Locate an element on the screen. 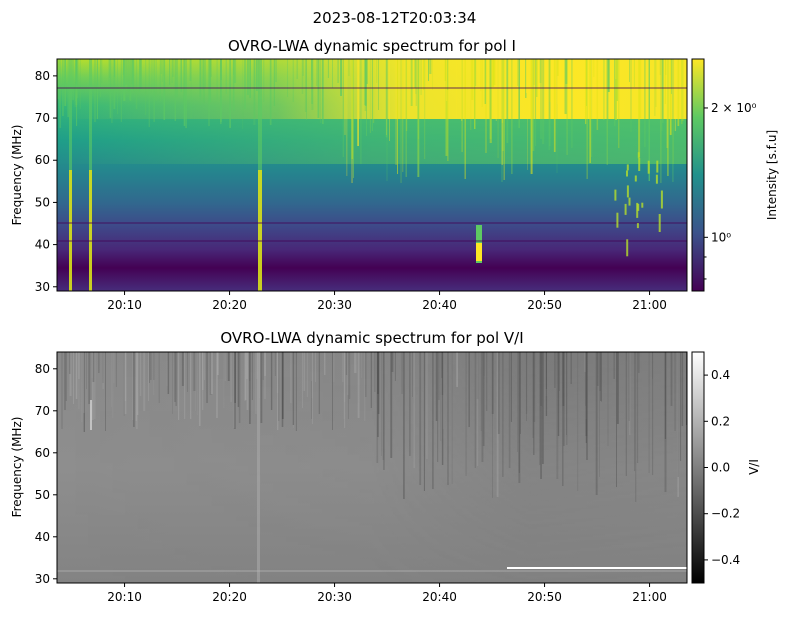 The image size is (789, 617). colorbar-tick-label-pol-vi: −0.2 is located at coordinates (725, 514).